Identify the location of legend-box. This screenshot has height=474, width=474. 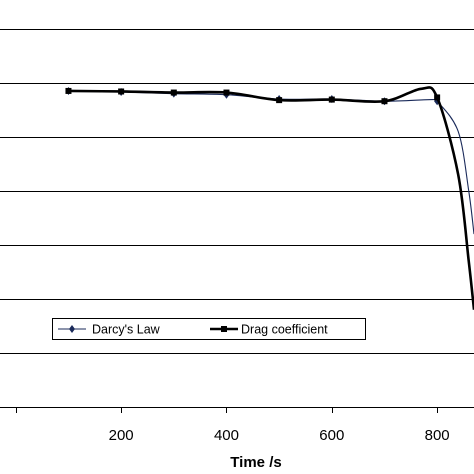
(209, 329).